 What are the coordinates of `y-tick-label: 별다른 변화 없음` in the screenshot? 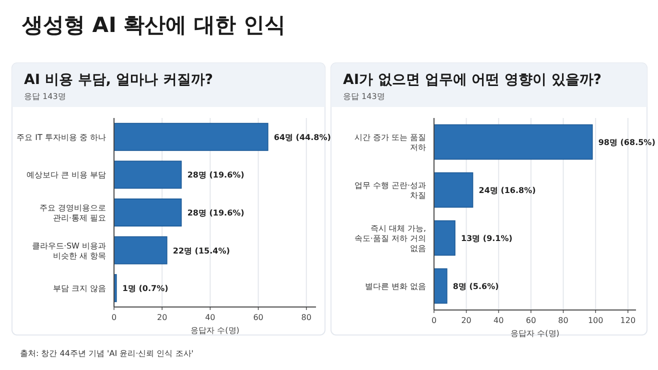 It's located at (395, 286).